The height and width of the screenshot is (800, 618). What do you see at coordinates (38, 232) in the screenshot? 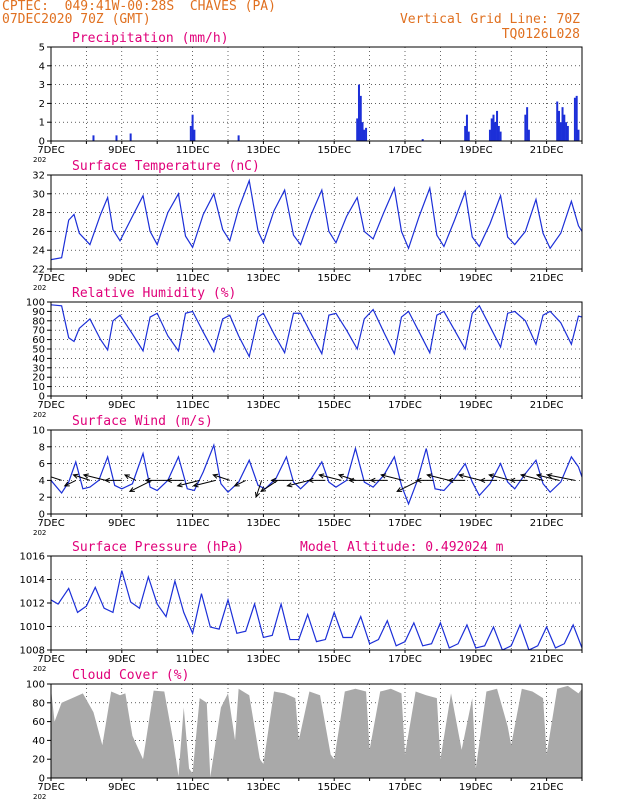
I see `y-tick-label: 26` at bounding box center [38, 232].